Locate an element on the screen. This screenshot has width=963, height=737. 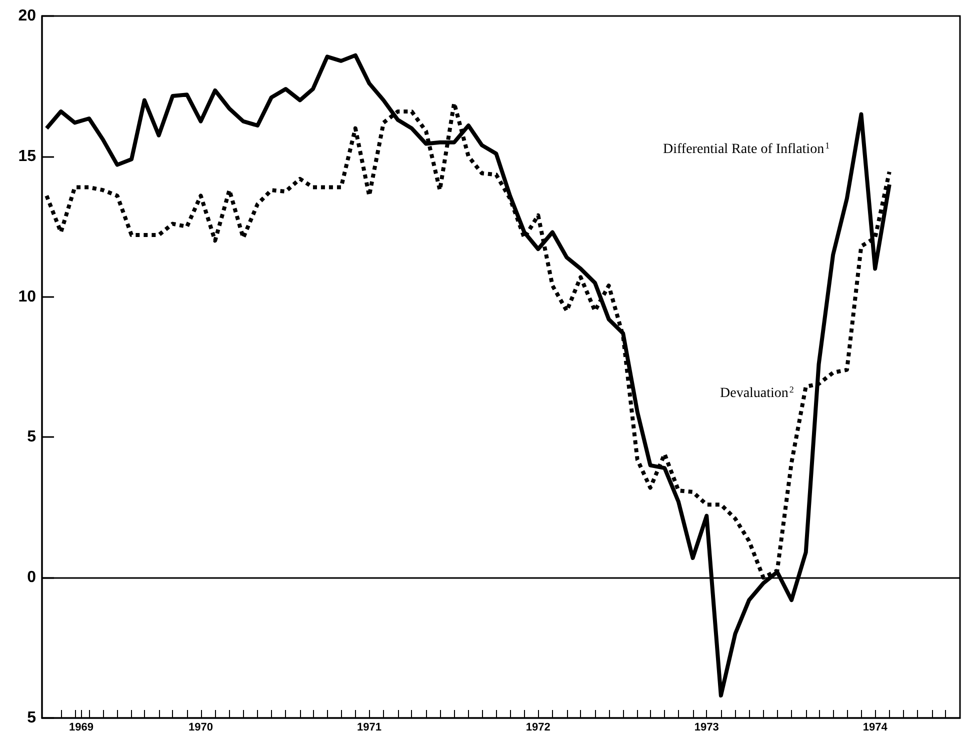
y-tick-label: 15 is located at coordinates (27, 156).